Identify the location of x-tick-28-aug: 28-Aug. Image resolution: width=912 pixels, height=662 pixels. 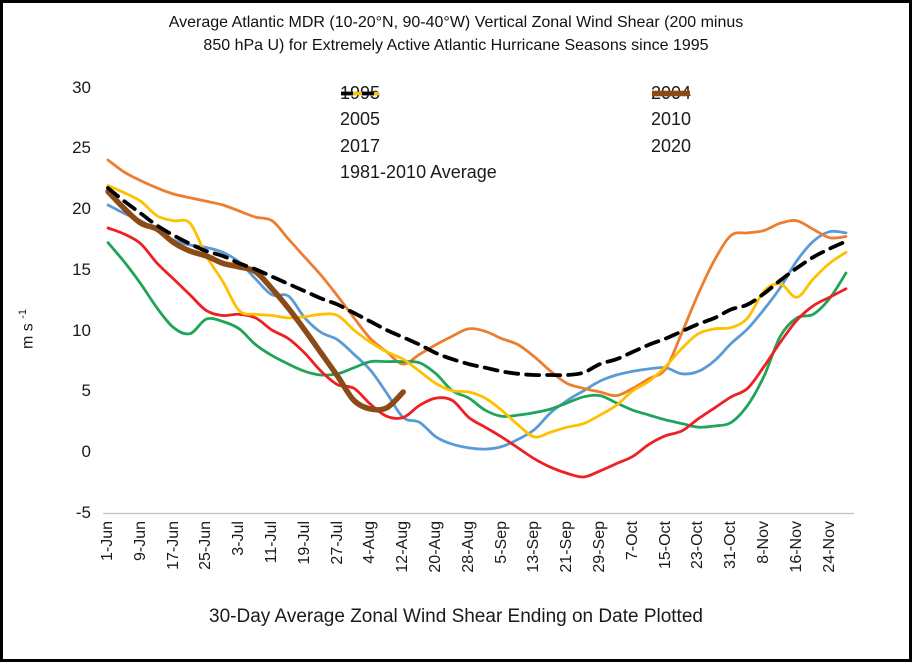
(468, 547).